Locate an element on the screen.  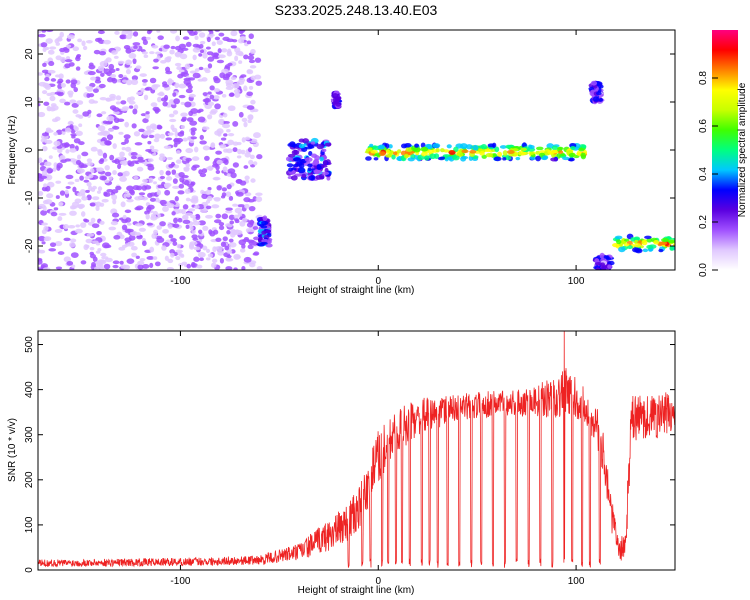
spectrogram-ytick-label: -20 is located at coordinates (29, 245).